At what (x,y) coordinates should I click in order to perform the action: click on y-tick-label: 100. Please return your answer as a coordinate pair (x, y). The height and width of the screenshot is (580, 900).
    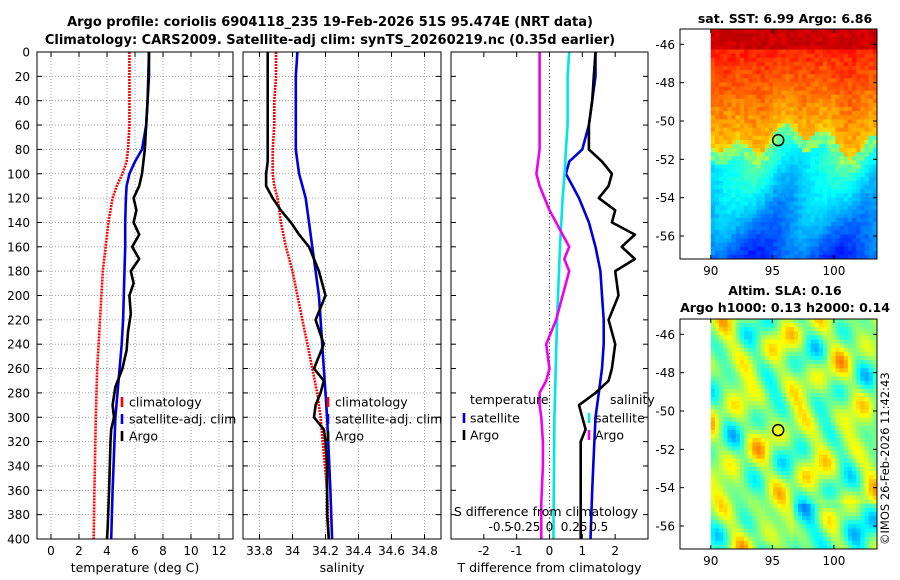
    Looking at the image, I should click on (18, 174).